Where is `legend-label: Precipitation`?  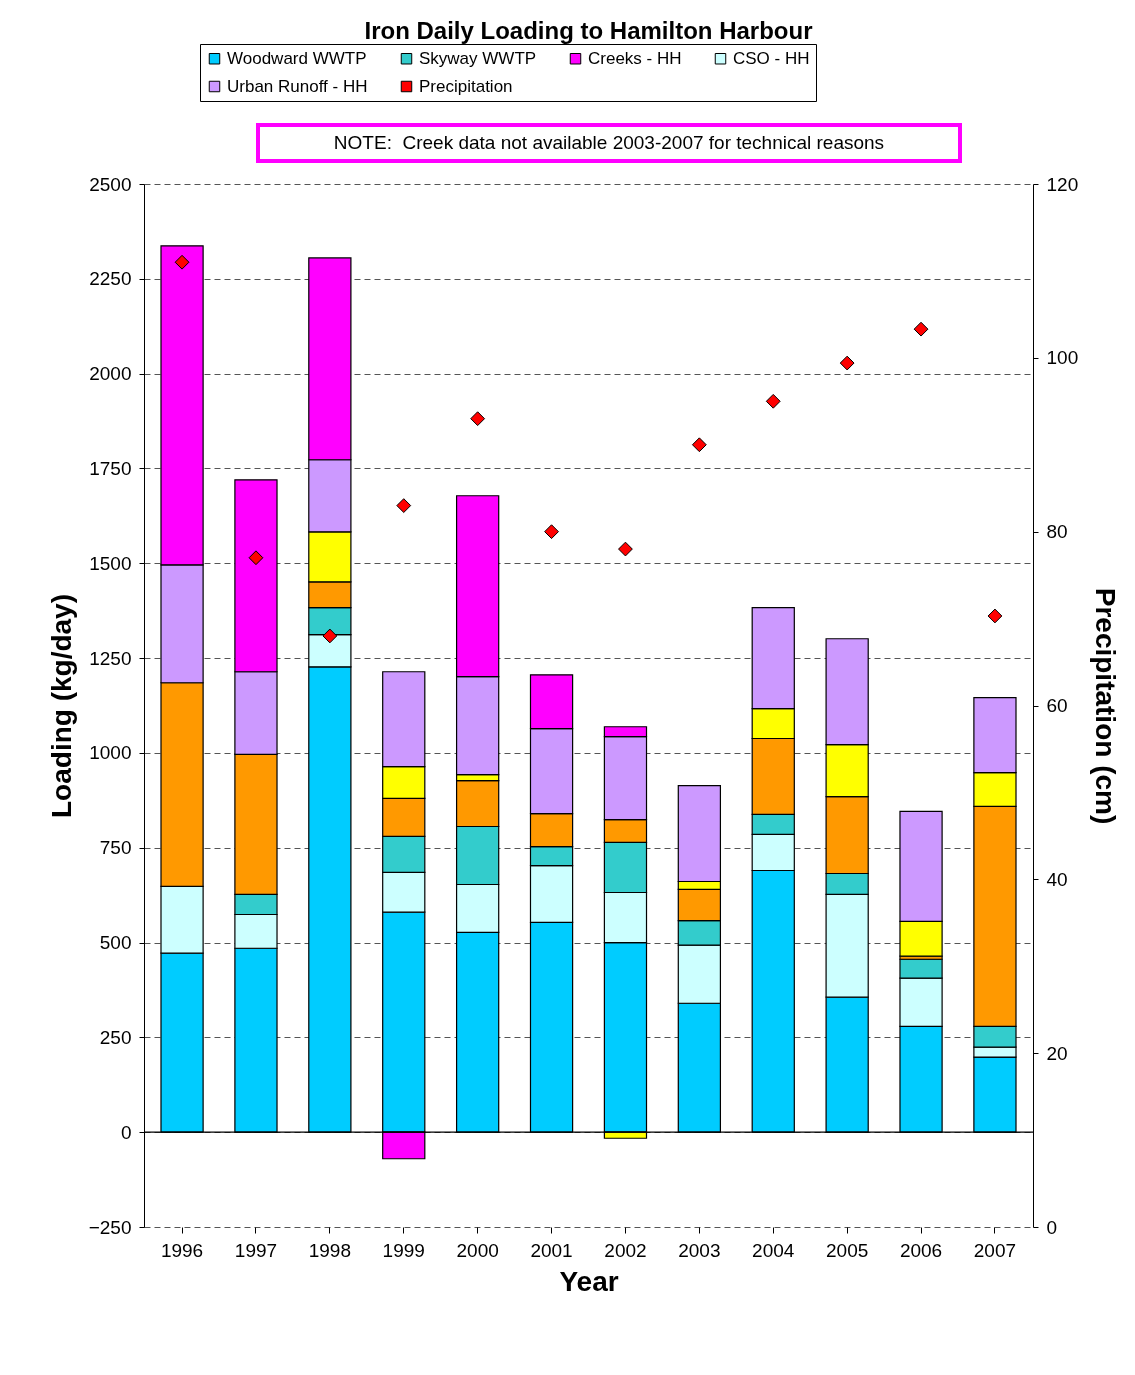
legend-label: Precipitation is located at coordinates (466, 86).